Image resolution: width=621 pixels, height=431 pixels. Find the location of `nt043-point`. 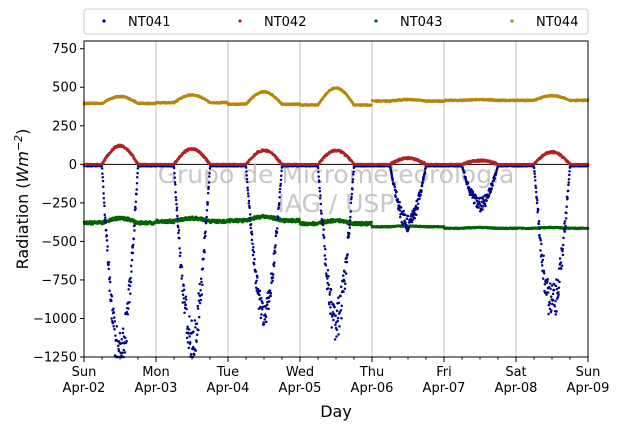

nt043-point is located at coordinates (174, 223).